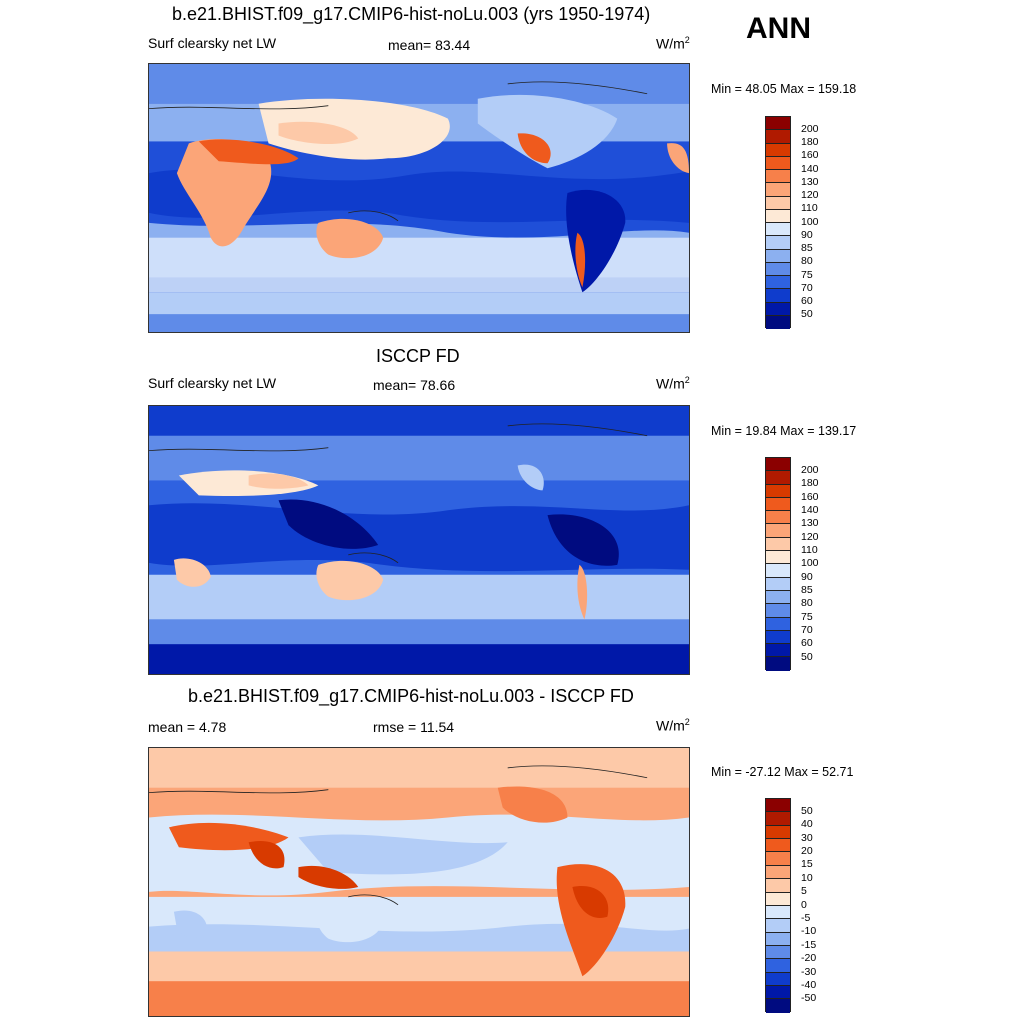  I want to click on australia-patch, so click(350, 922).